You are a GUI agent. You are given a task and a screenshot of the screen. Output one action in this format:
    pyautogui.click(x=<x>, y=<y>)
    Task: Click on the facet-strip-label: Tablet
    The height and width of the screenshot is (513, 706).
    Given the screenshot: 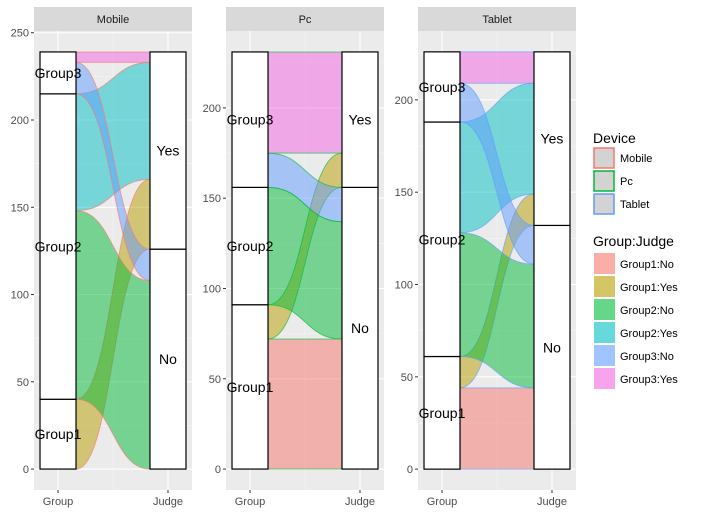 What is the action you would take?
    pyautogui.click(x=496, y=20)
    